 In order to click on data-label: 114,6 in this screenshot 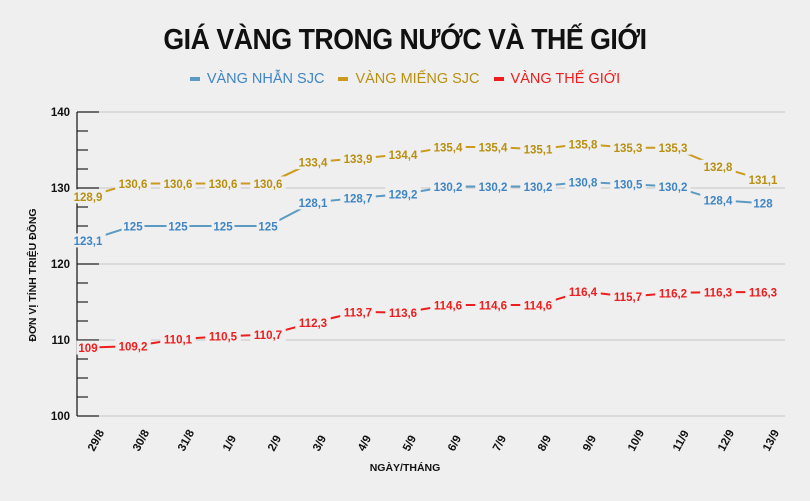, I will do `click(493, 307)`.